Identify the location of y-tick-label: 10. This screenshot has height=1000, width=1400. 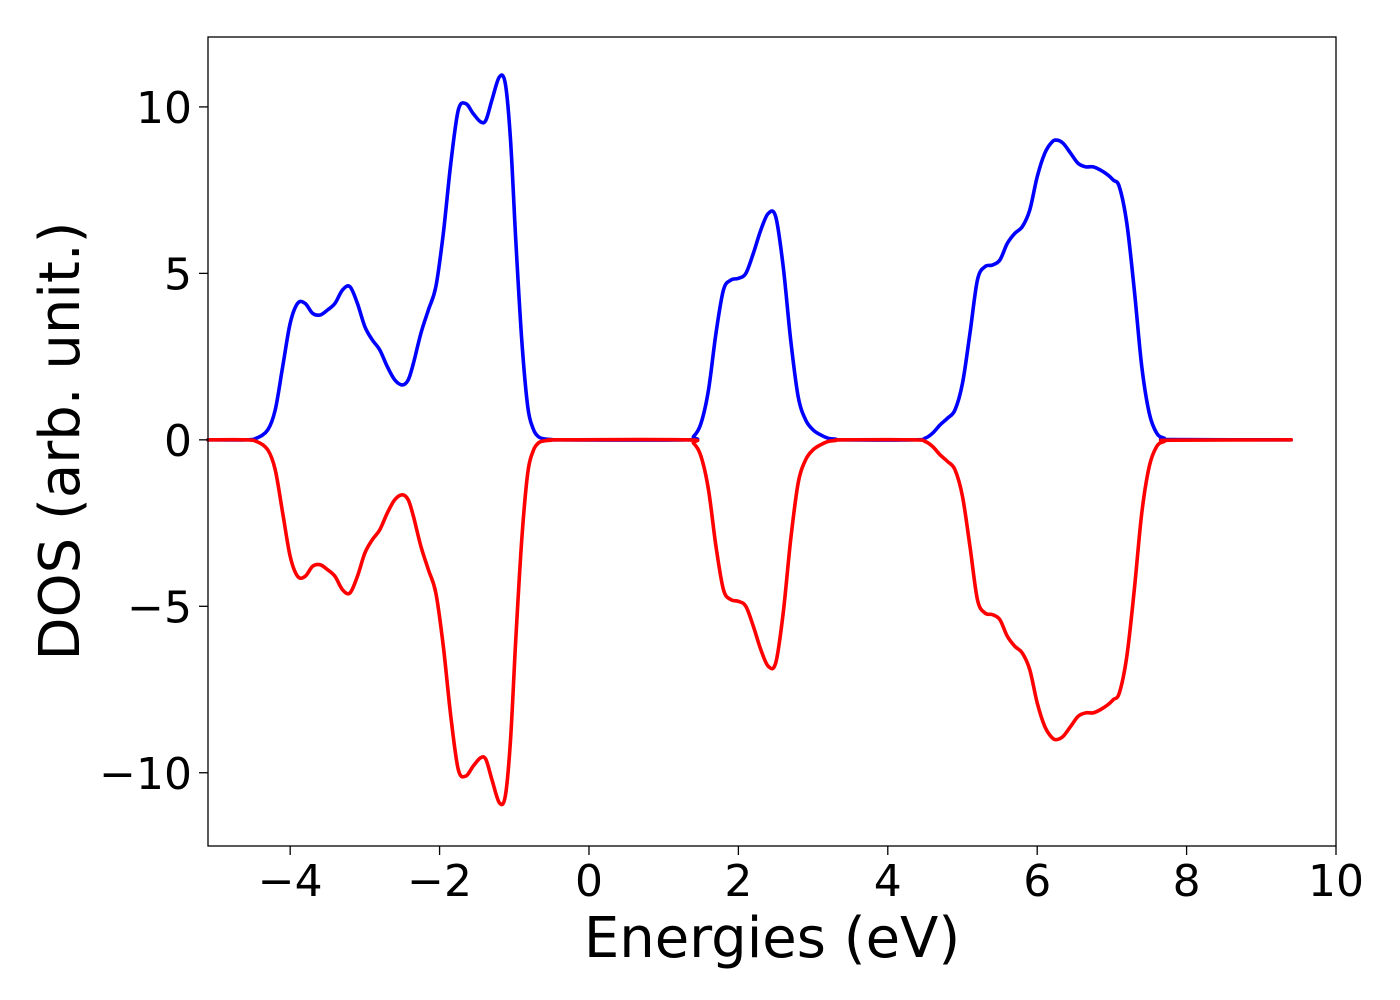
(164, 108).